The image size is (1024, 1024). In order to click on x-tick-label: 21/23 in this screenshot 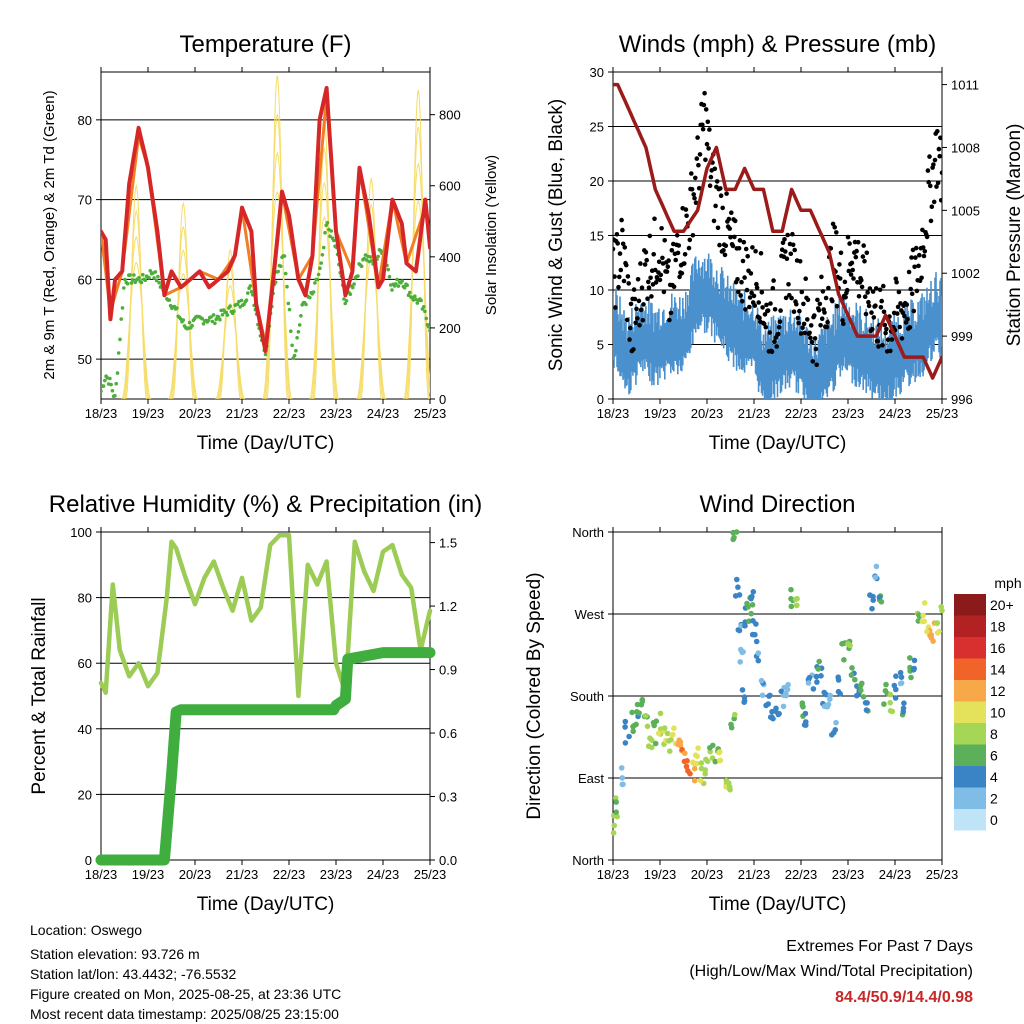, I will do `click(754, 413)`.